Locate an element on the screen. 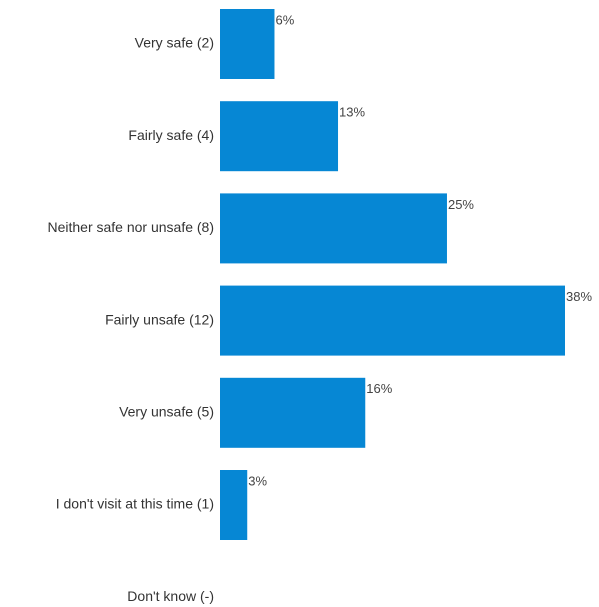 Image resolution: width=599 pixels, height=607 pixels. value-label: 6% is located at coordinates (284, 19).